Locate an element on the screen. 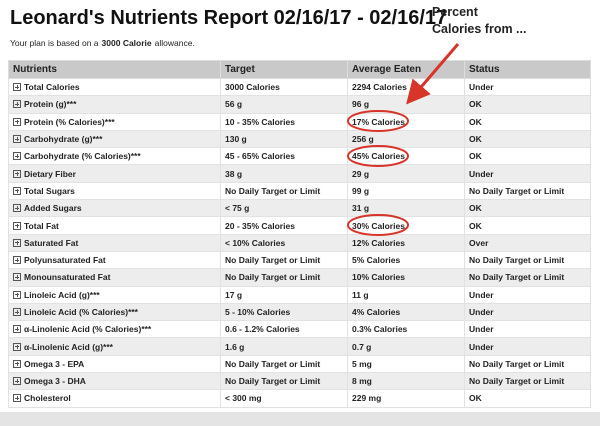  nutrient-name: Protein (g)*** is located at coordinates (50, 104).